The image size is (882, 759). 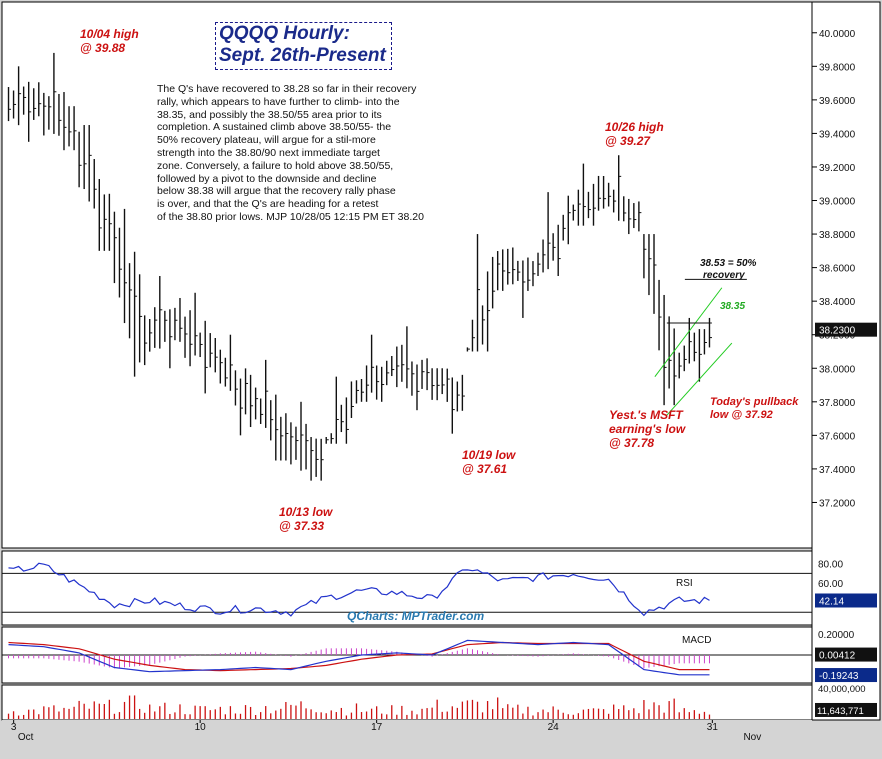 I want to click on last-price-box, so click(x=846, y=329).